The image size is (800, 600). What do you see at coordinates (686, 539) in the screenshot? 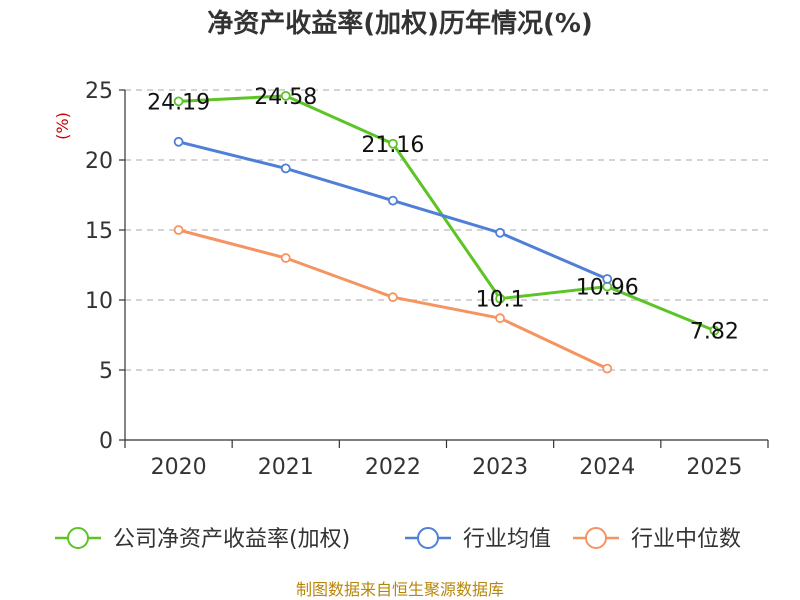
I see `legend-label-2: 行业中位数` at bounding box center [686, 539].